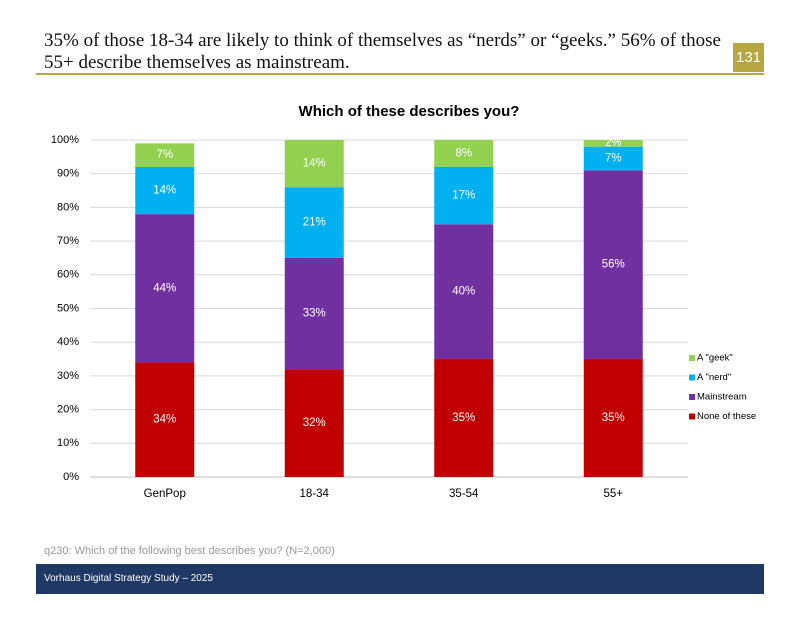 The height and width of the screenshot is (618, 800). I want to click on page-number-badge: 131, so click(748, 57).